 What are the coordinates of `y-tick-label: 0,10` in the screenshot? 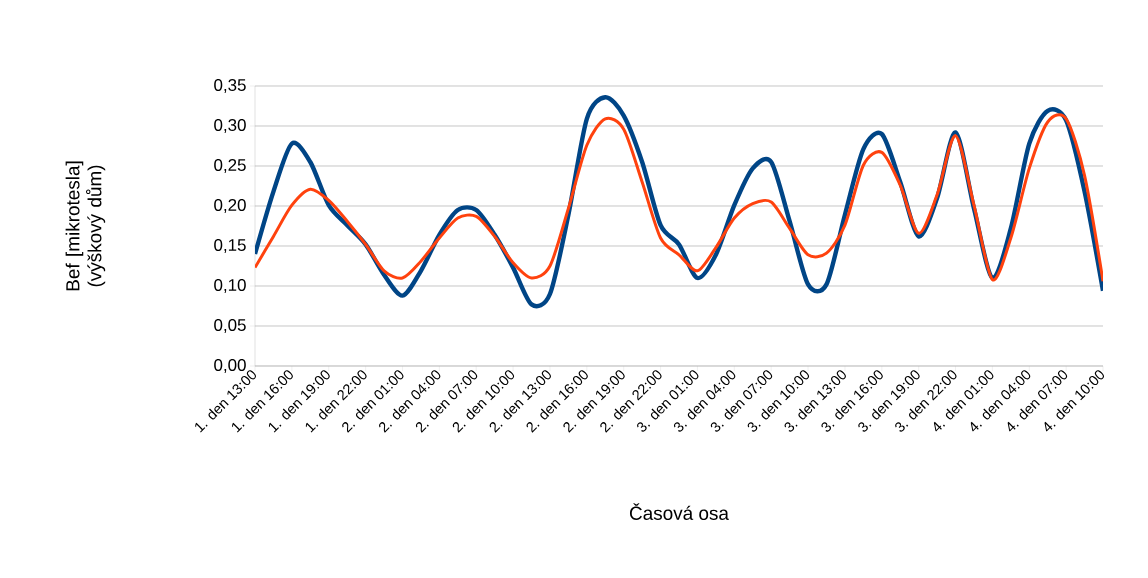 It's located at (230, 286).